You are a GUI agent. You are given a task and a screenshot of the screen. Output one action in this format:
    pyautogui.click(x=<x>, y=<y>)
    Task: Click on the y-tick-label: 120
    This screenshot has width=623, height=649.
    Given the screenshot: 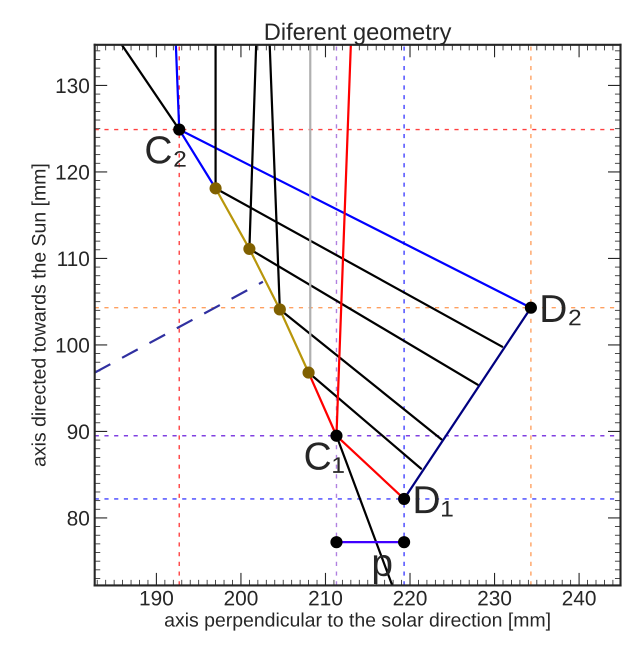 What is the action you would take?
    pyautogui.click(x=73, y=172)
    